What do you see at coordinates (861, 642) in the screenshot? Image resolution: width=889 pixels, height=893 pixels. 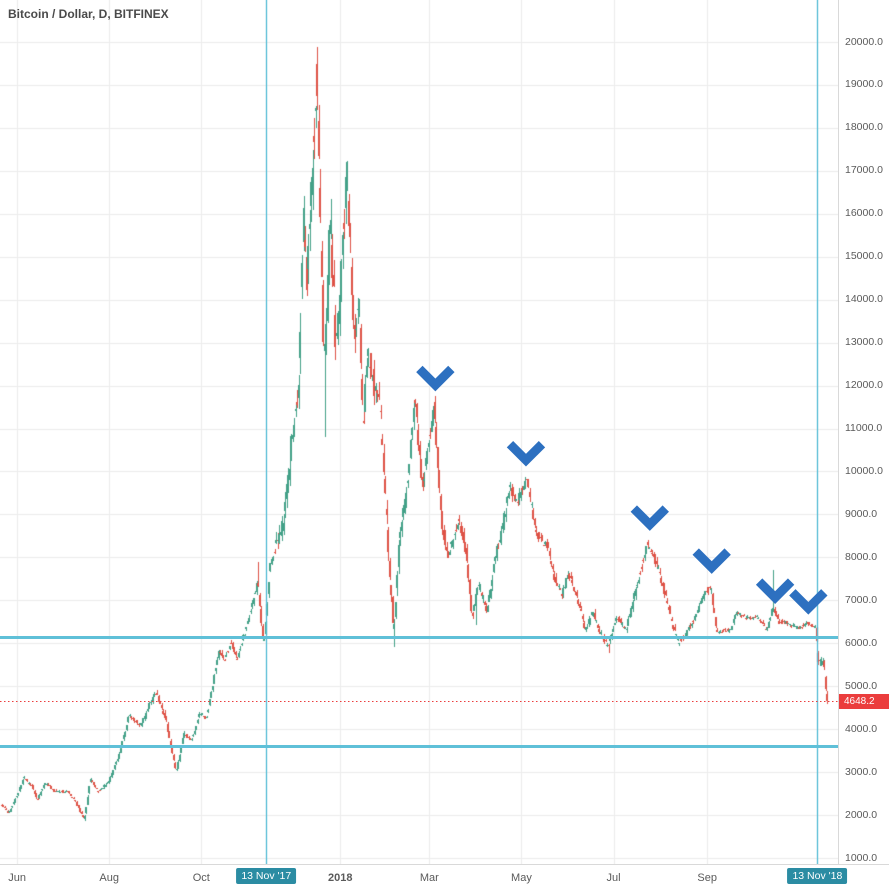 I see `price-axis-label: 6000.0` at bounding box center [861, 642].